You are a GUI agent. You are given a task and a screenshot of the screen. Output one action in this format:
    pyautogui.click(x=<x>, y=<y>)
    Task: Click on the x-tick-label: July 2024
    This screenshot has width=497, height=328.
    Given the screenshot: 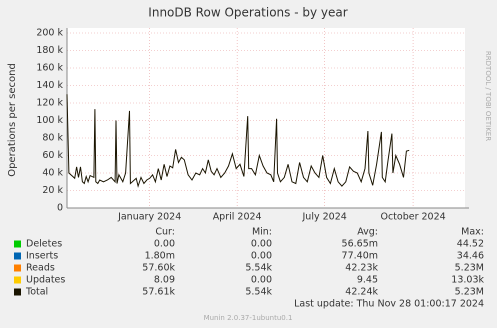 What is the action you would take?
    pyautogui.click(x=324, y=217)
    